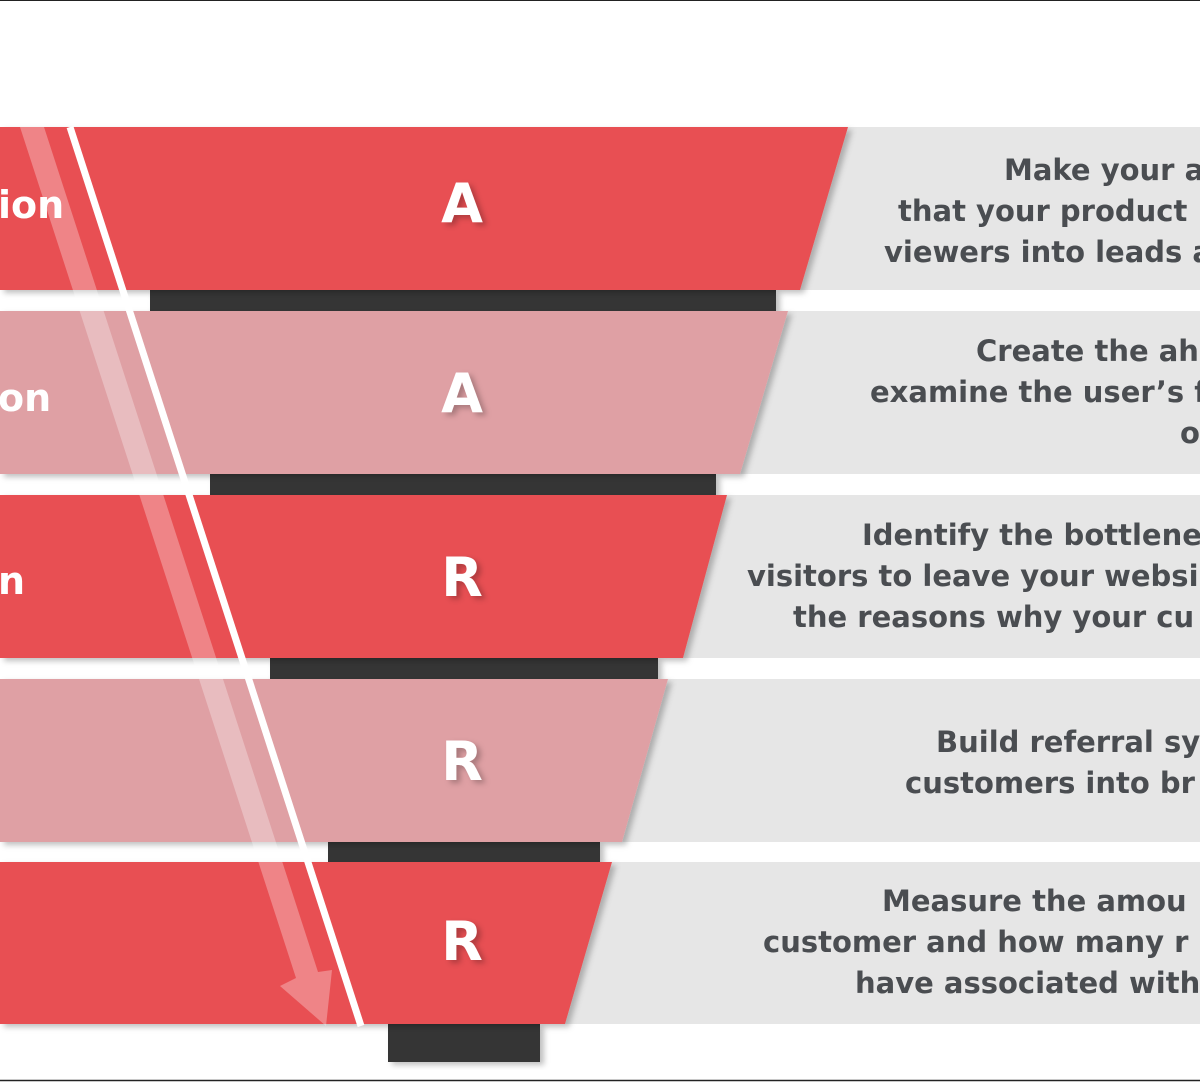 This screenshot has width=1200, height=1082. What do you see at coordinates (1087, 351) in the screenshot?
I see `stage-description-line: Create the ah` at bounding box center [1087, 351].